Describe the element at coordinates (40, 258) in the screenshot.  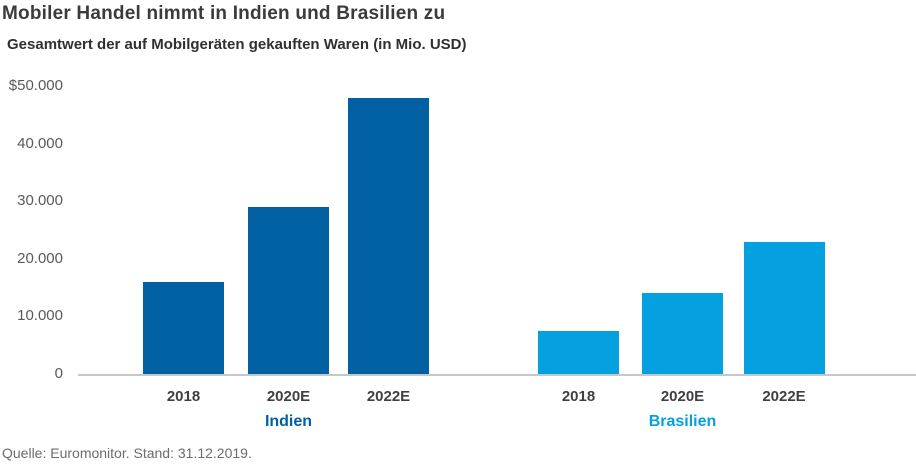
I see `y-tick-label: 20.000` at that location.